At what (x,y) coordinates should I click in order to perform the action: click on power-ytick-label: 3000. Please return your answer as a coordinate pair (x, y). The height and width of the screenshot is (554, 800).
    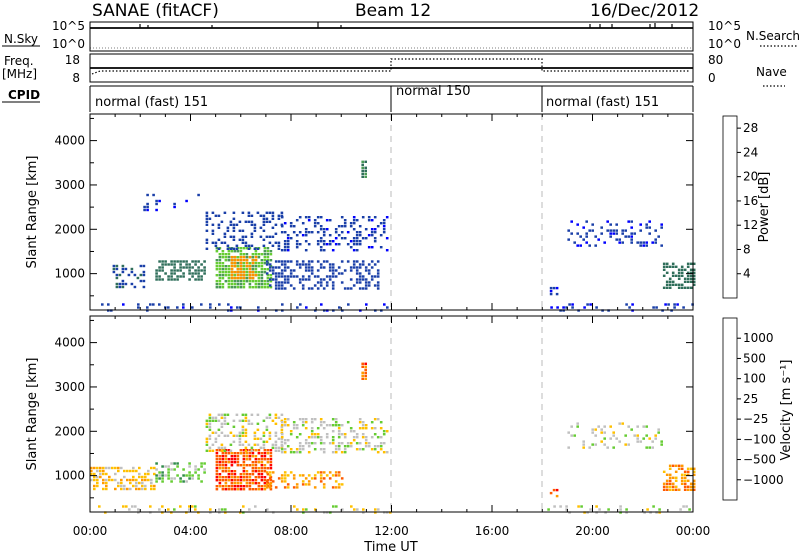
    Looking at the image, I should click on (69, 185).